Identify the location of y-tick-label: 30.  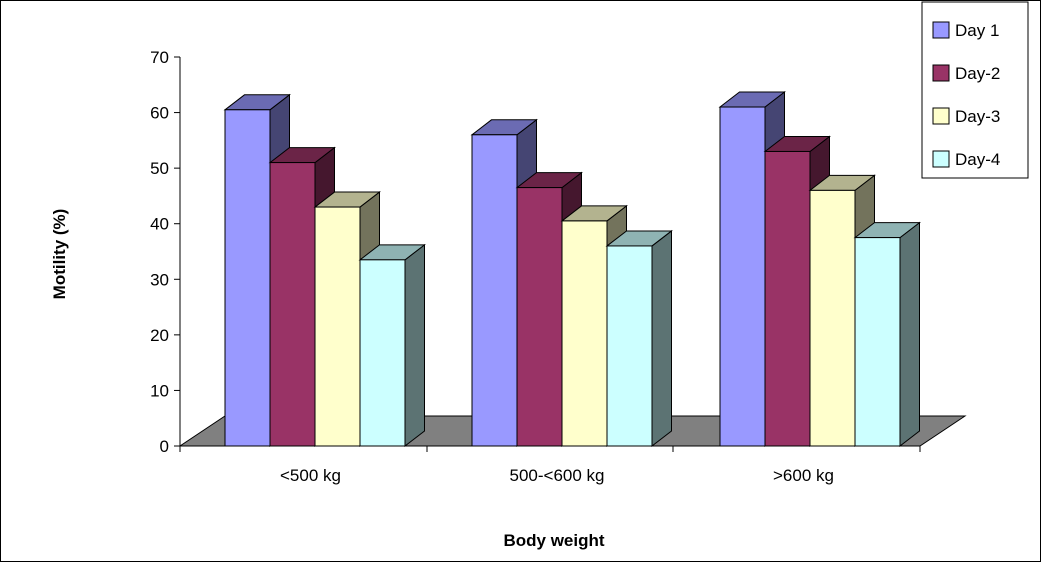
(159, 279).